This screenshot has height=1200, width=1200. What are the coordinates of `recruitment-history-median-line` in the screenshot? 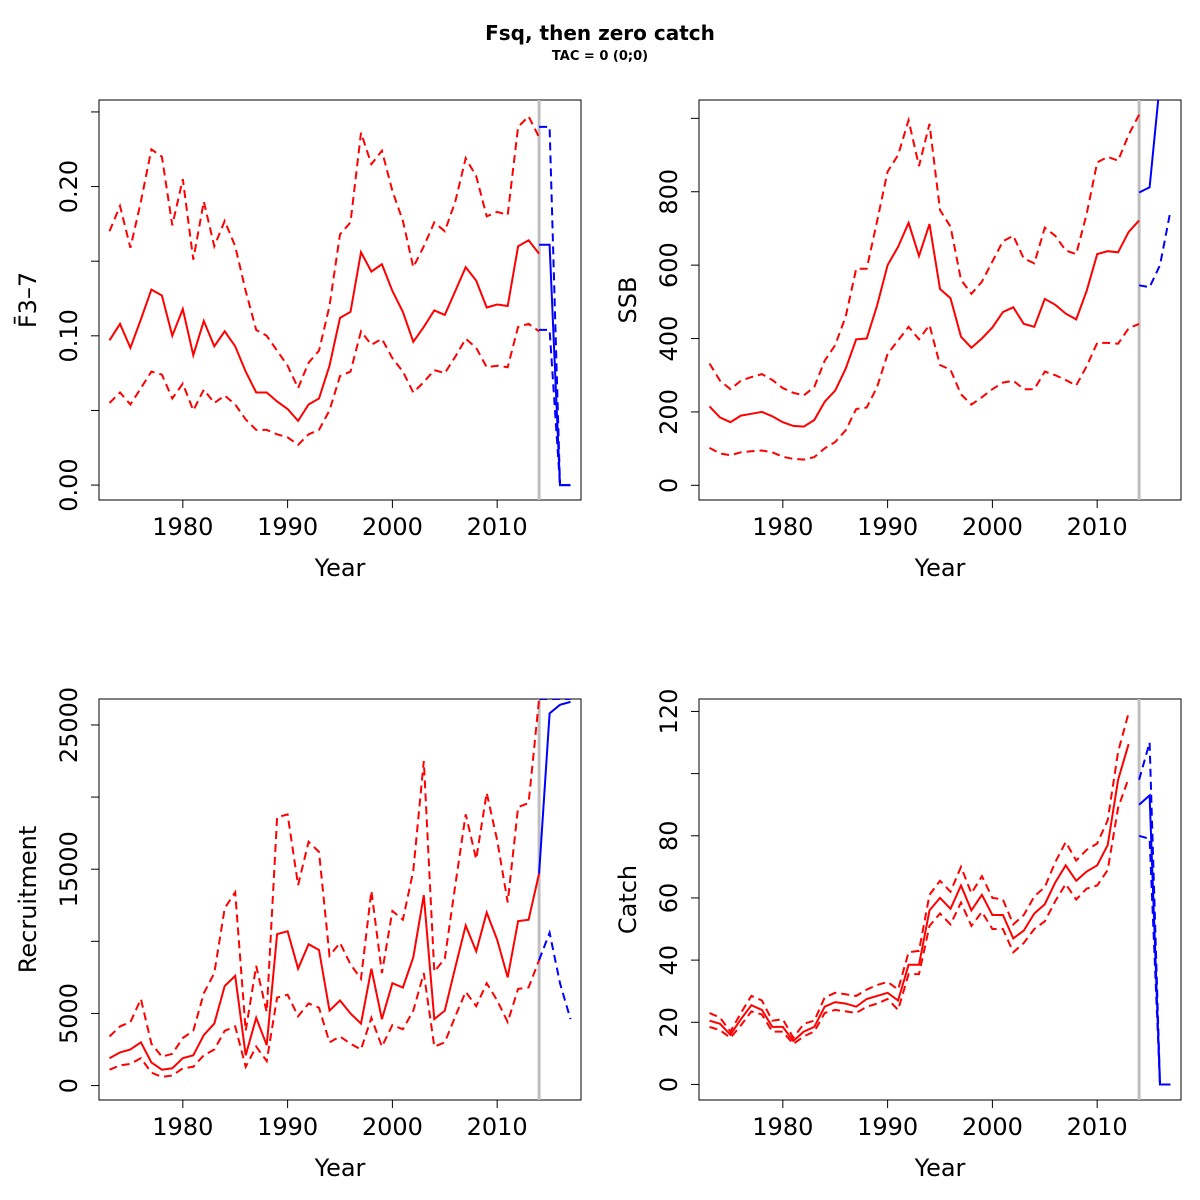 It's located at (325, 972).